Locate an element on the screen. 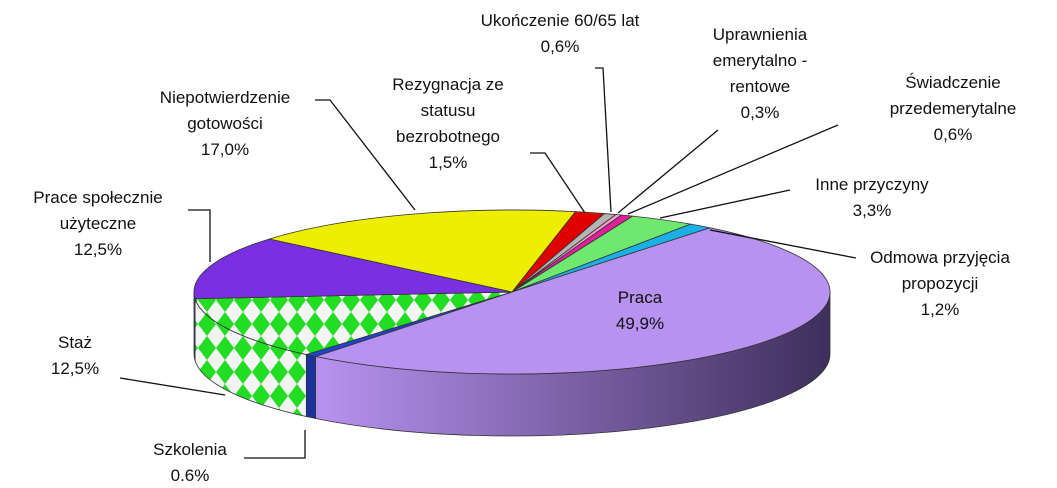  category-label: Szkolenia is located at coordinates (190, 449).